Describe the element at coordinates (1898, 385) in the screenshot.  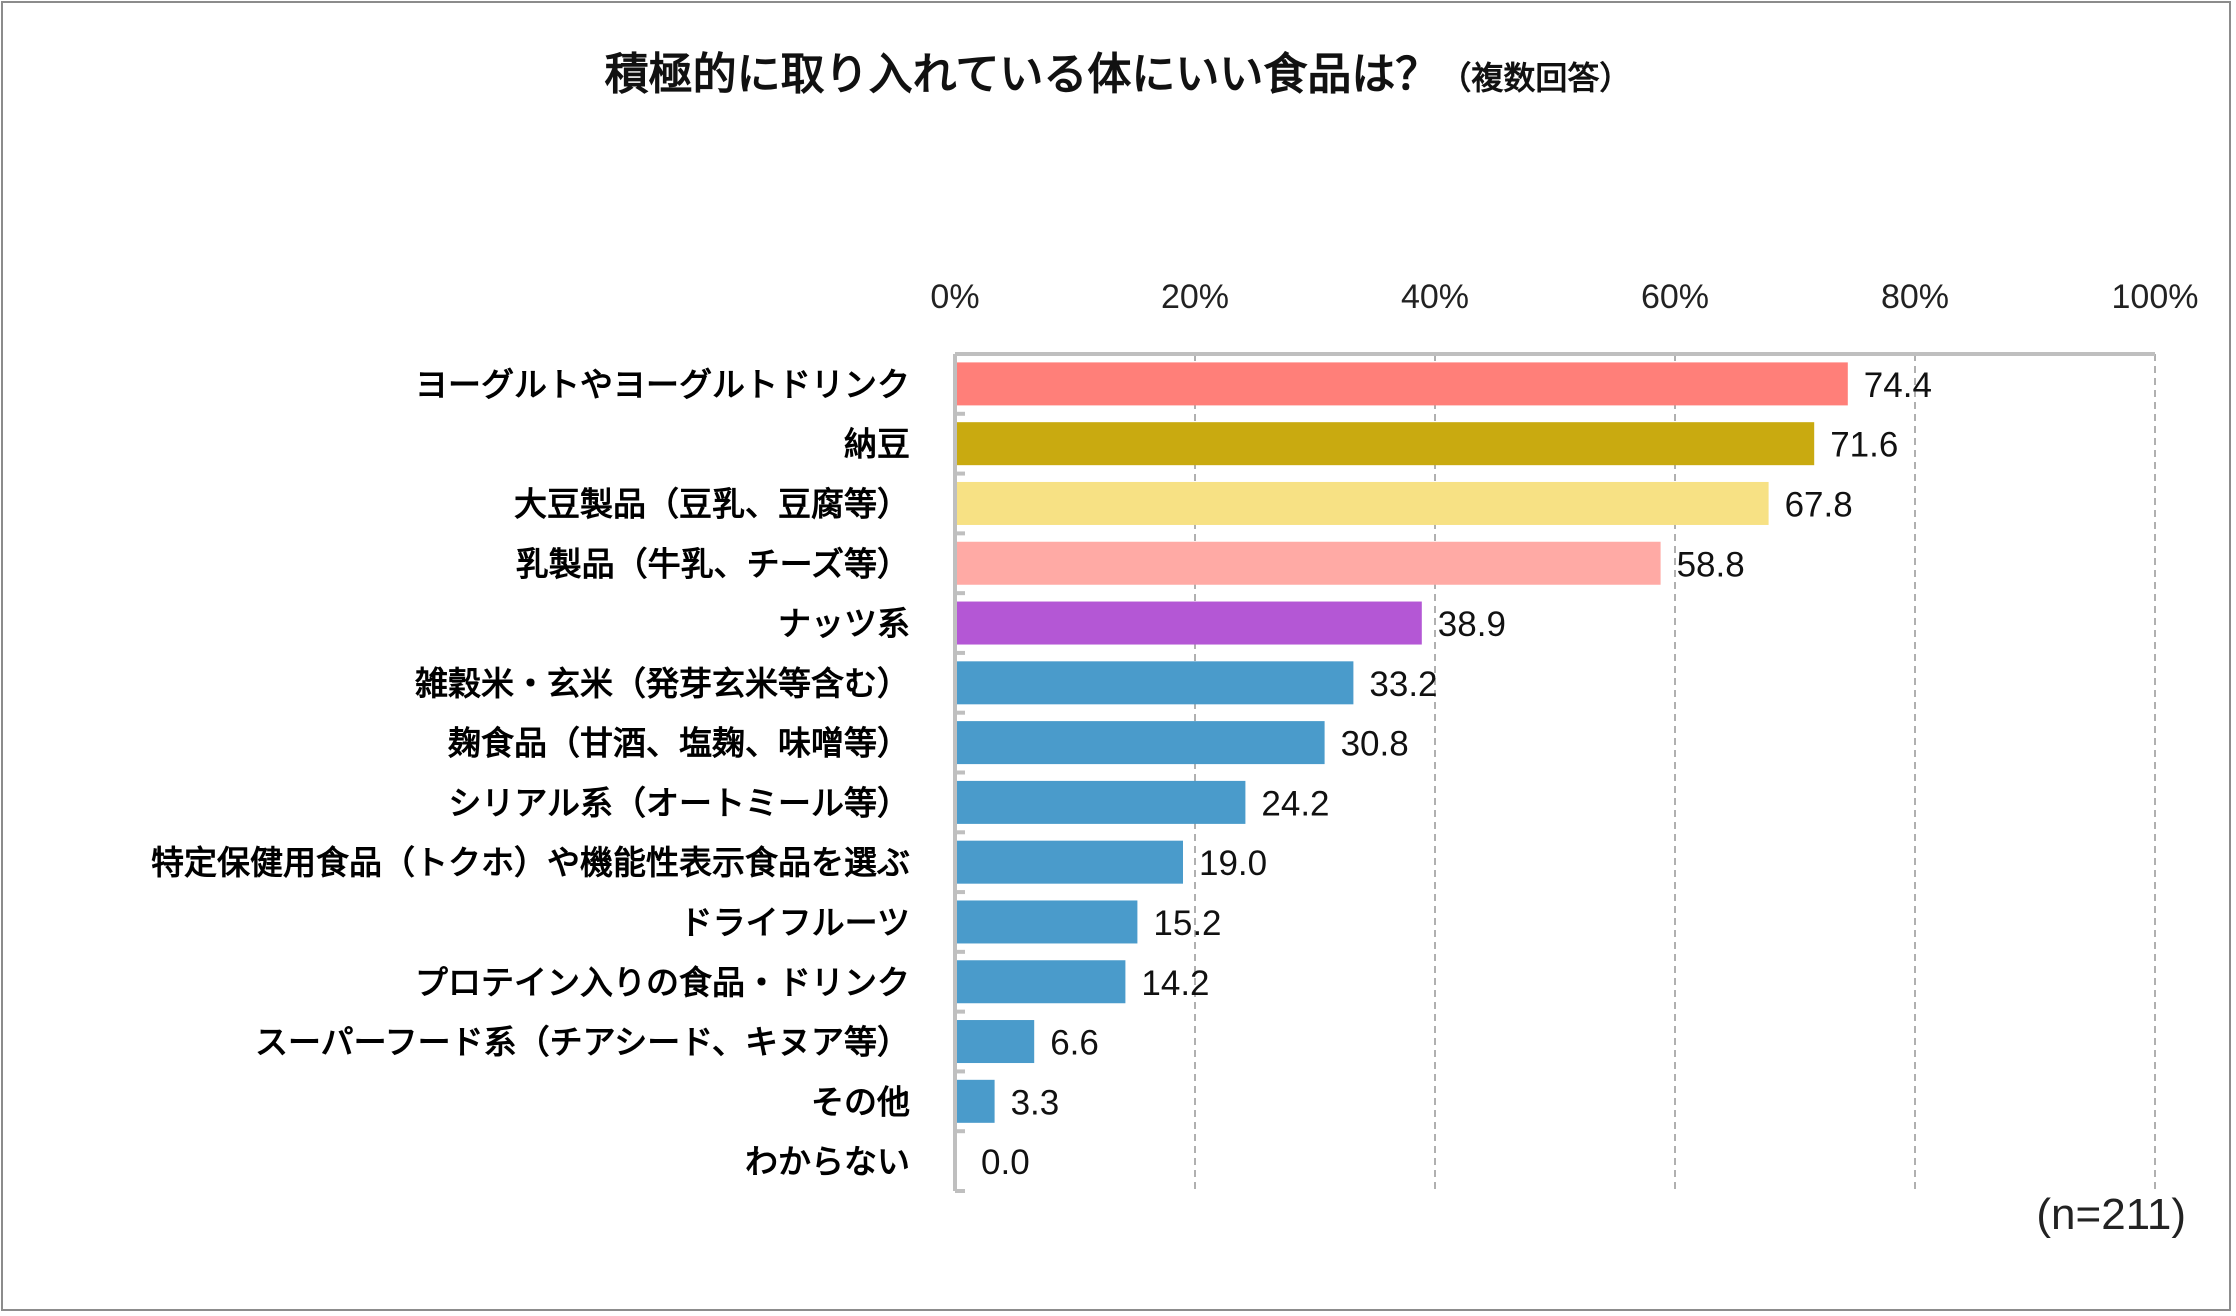
I see `data-label: 74.4` at that location.